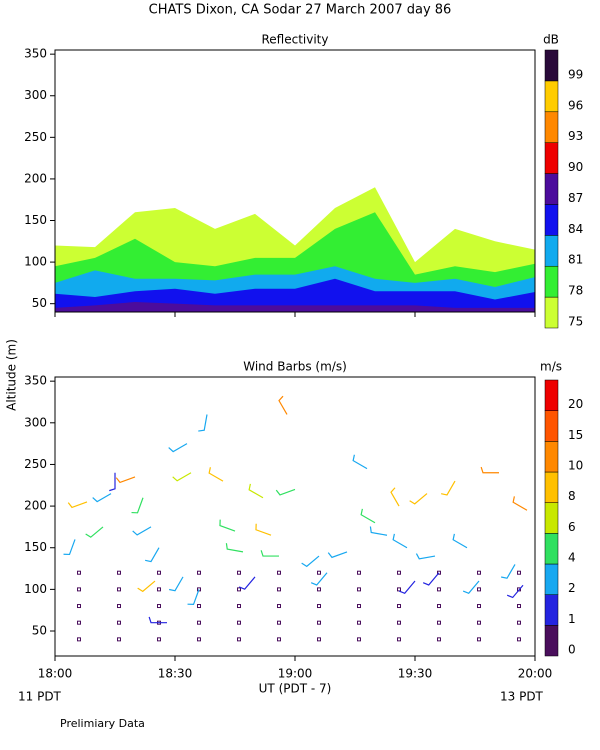 The width and height of the screenshot is (600, 750). What do you see at coordinates (551, 367) in the screenshot?
I see `colorbar-title: m/s` at bounding box center [551, 367].